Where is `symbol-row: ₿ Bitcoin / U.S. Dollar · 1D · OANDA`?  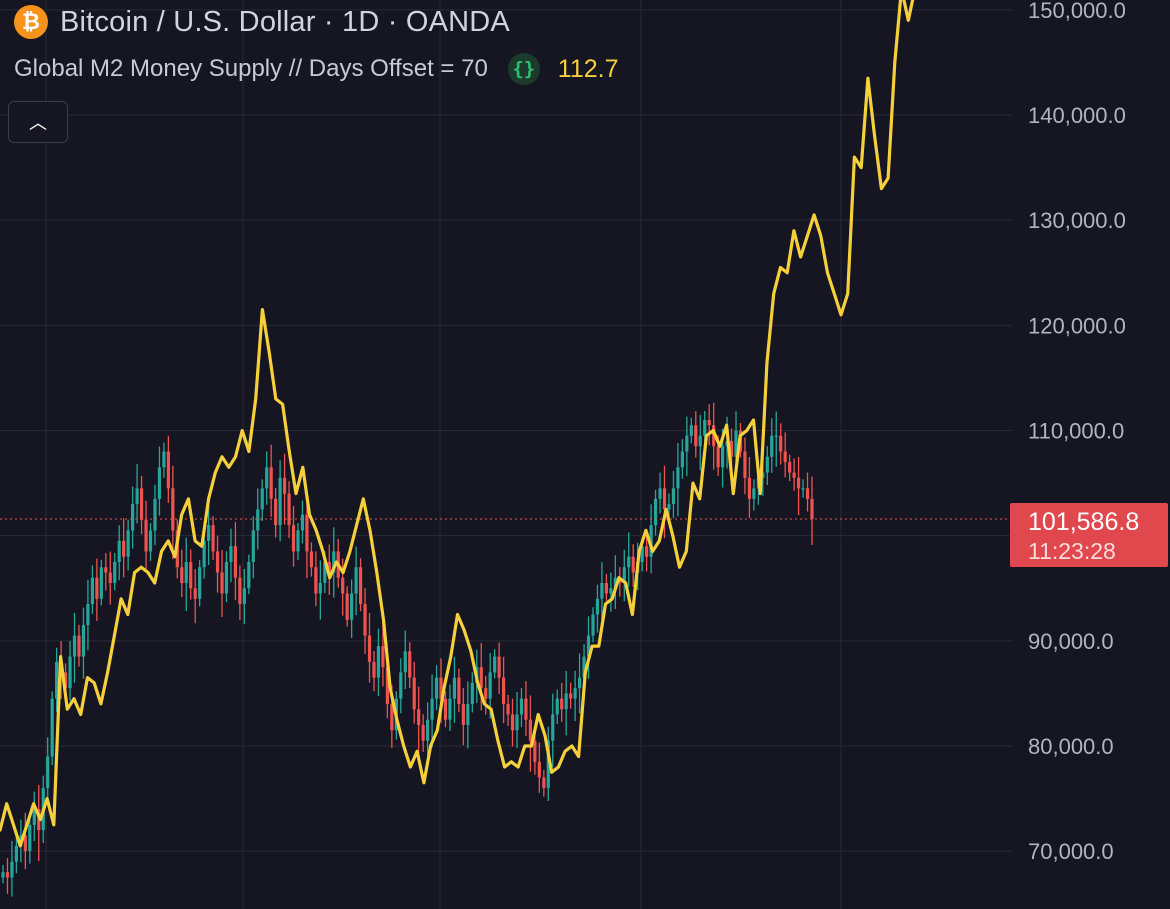
symbol-row: ₿ Bitcoin / U.S. Dollar · 1D · OANDA is located at coordinates (316, 22).